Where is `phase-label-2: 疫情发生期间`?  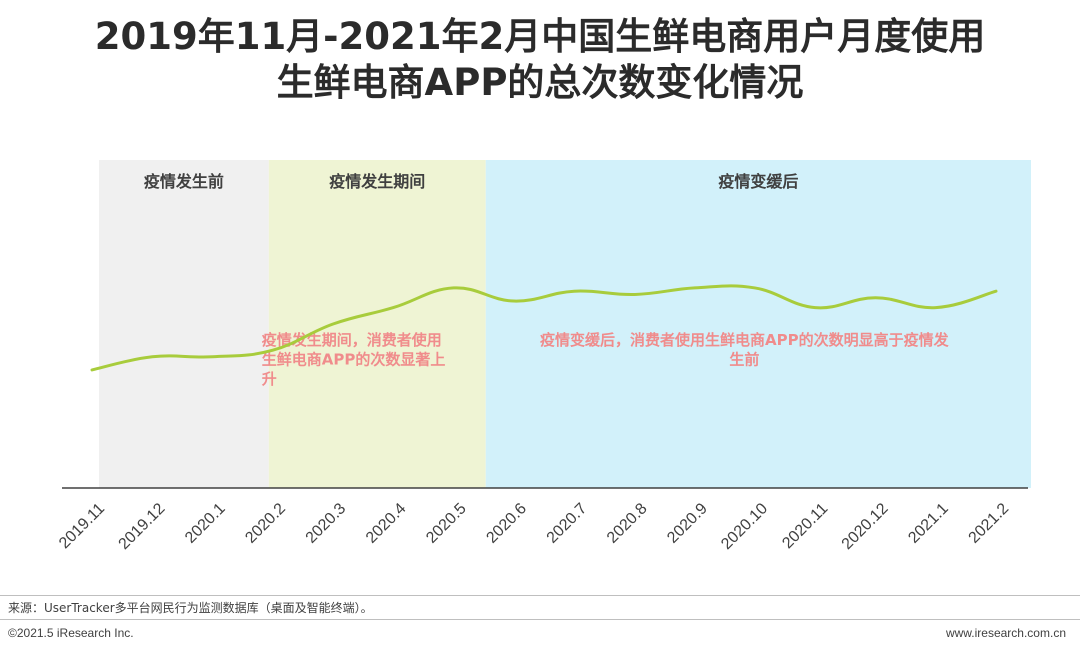
phase-label-2: 疫情发生期间 is located at coordinates (377, 181).